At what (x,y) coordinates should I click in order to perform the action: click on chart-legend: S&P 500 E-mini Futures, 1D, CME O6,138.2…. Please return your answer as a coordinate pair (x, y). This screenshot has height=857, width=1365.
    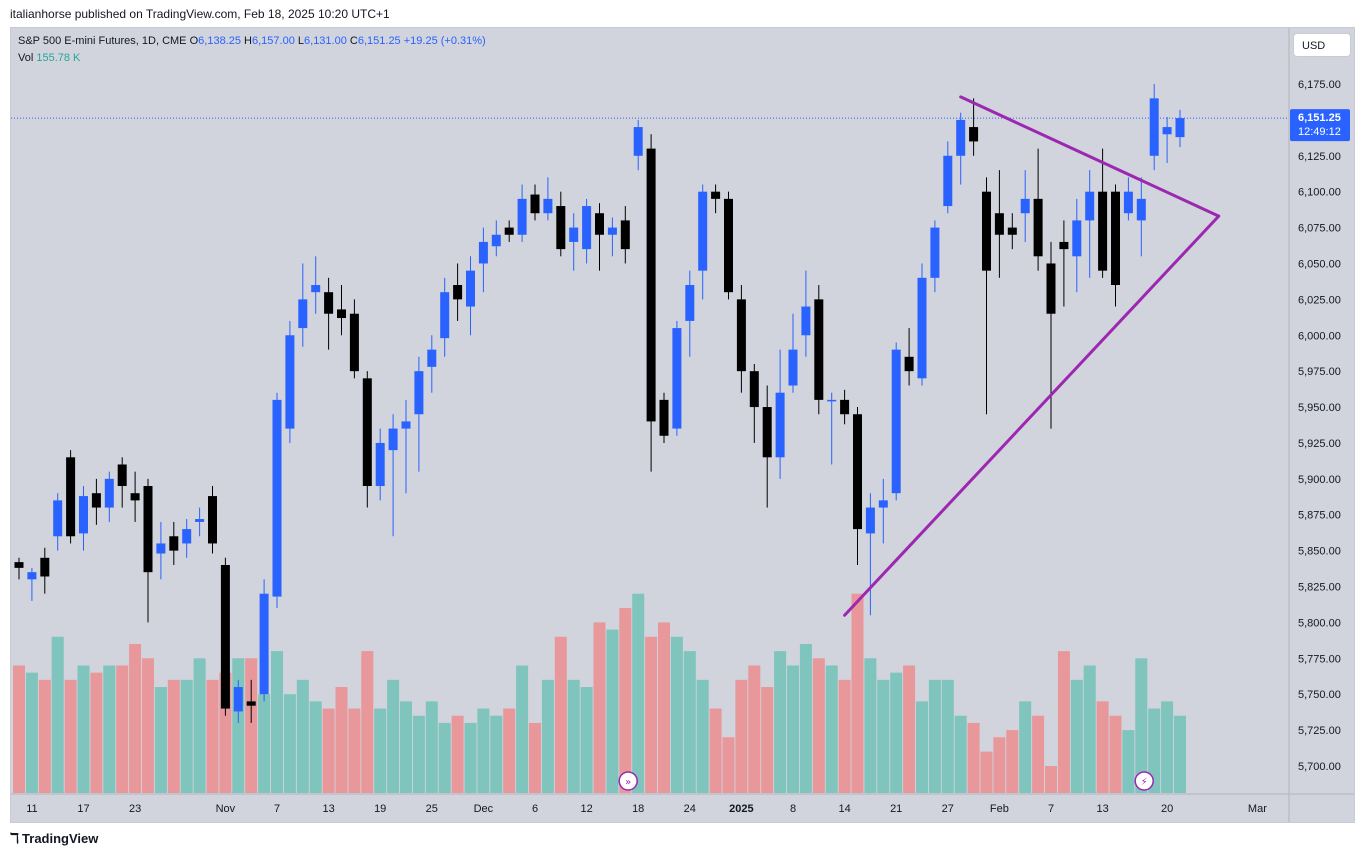
    Looking at the image, I should click on (252, 41).